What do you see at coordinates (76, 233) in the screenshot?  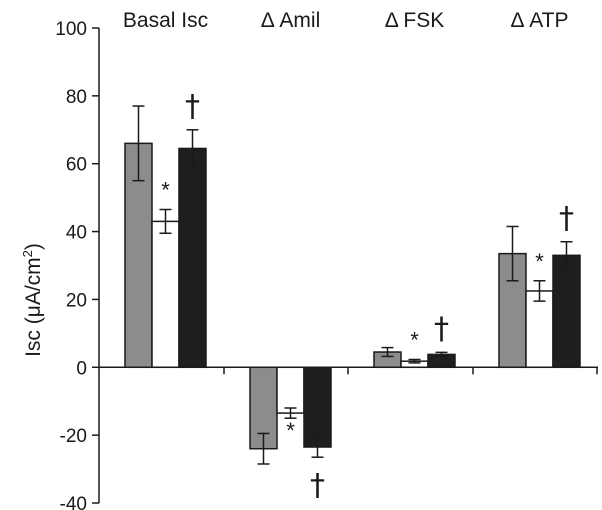 I see `y-tick-label: 40` at bounding box center [76, 233].